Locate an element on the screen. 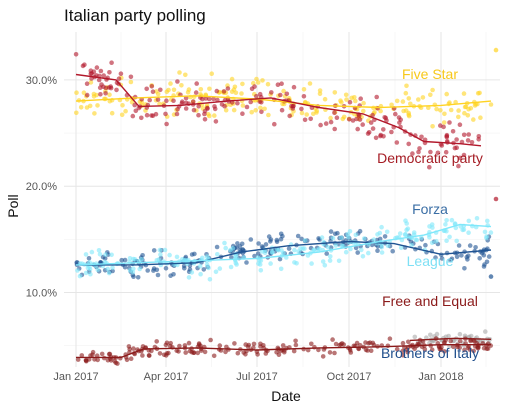 This screenshot has width=517, height=410. chart-title: Italian party polling is located at coordinates (135, 15).